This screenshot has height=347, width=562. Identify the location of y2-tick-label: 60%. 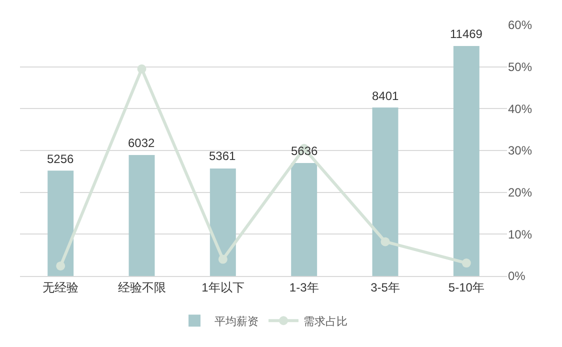
(520, 25).